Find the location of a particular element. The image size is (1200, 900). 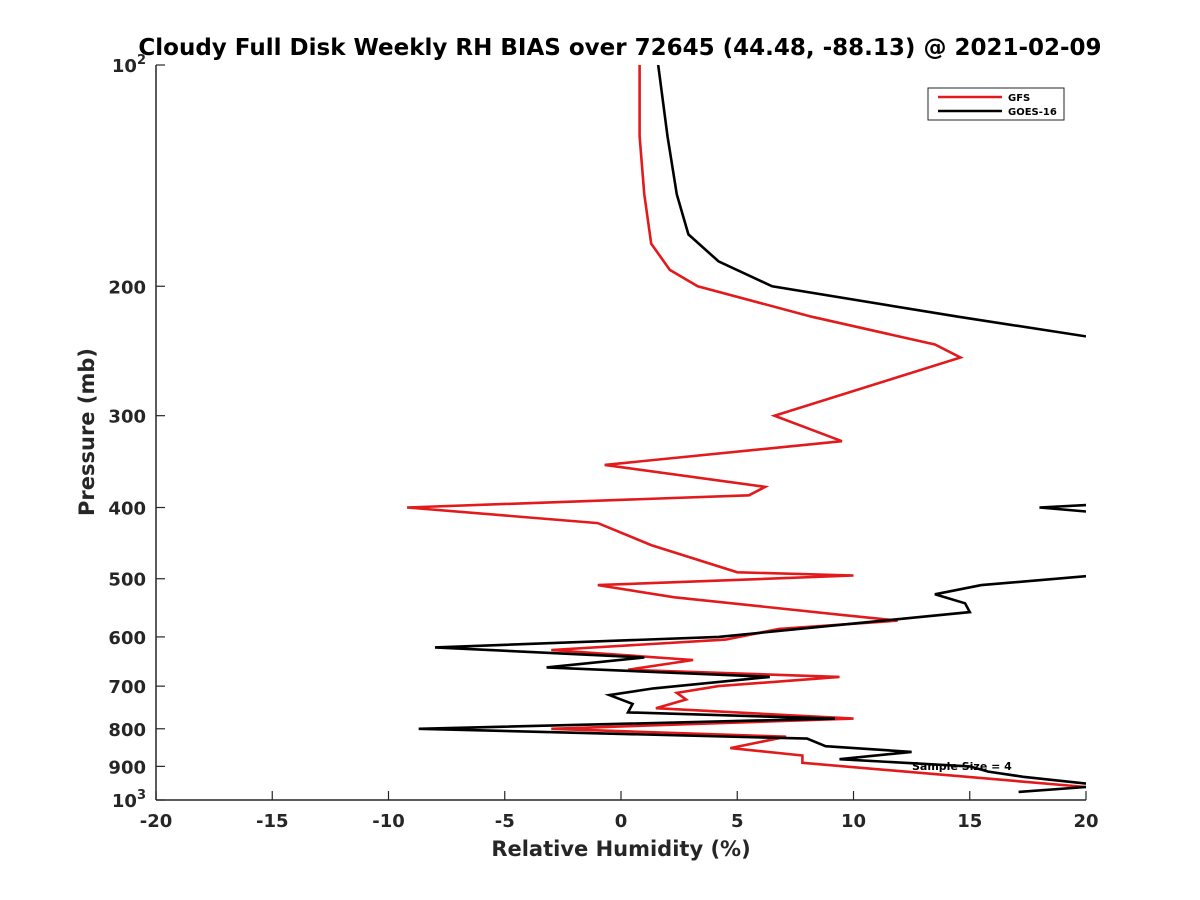

x-tick-label: 10 is located at coordinates (853, 821).